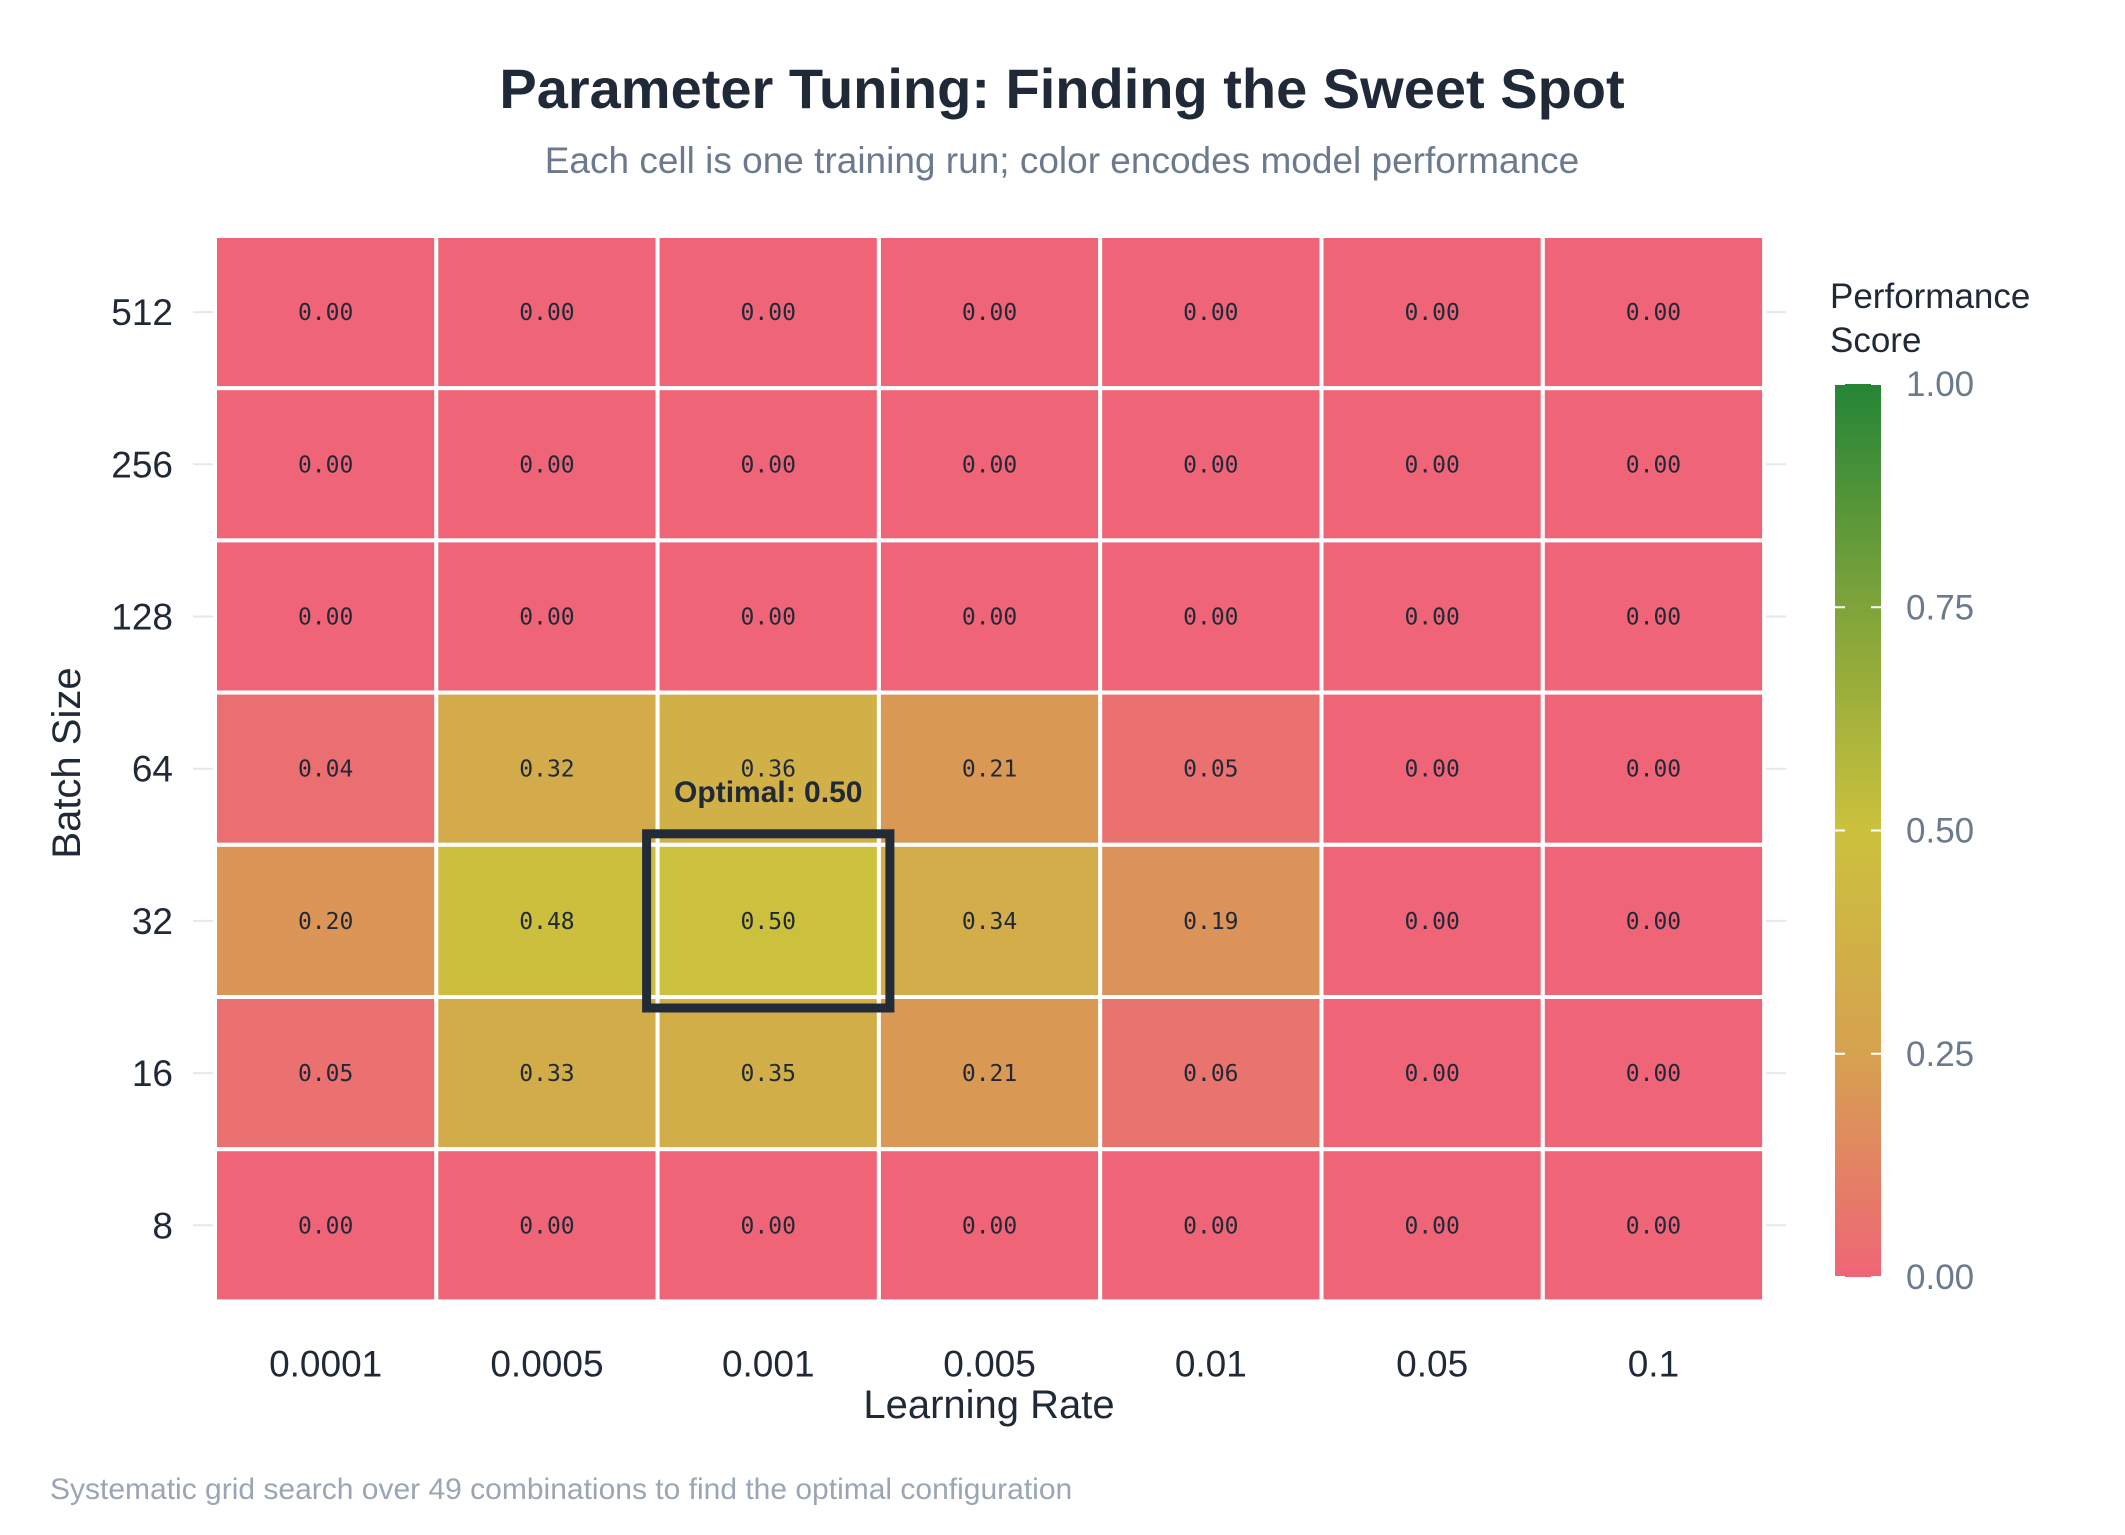 The width and height of the screenshot is (2125, 1535). I want to click on y-tick-label: 512, so click(142, 312).